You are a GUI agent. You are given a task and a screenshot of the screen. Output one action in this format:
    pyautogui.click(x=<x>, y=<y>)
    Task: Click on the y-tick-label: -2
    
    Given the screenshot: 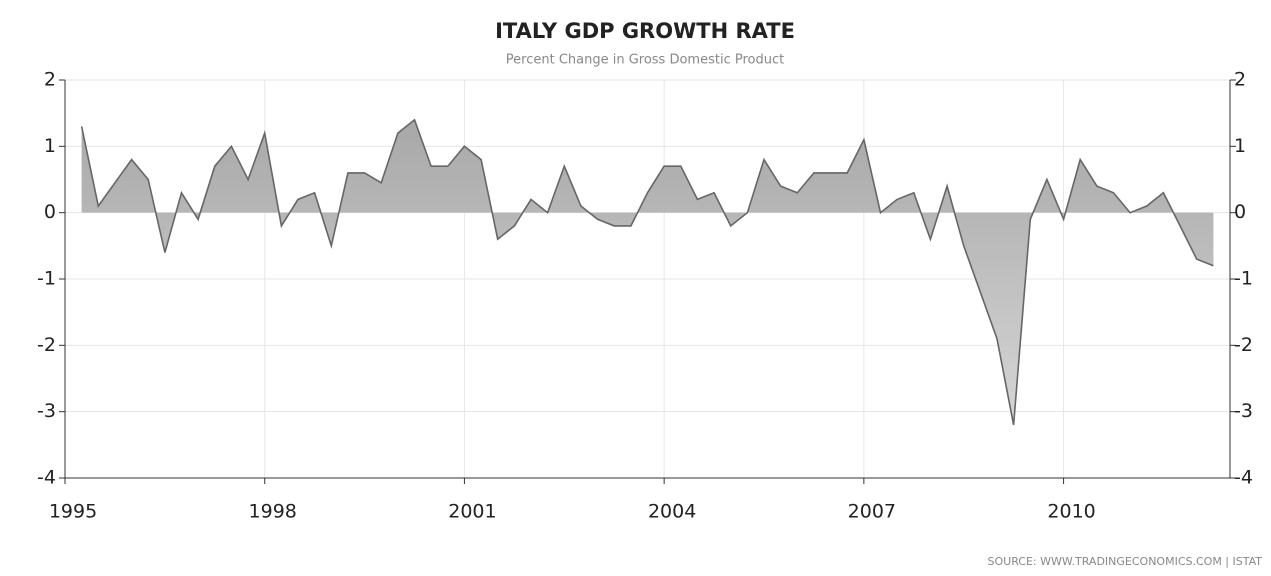 What is the action you would take?
    pyautogui.click(x=46, y=345)
    